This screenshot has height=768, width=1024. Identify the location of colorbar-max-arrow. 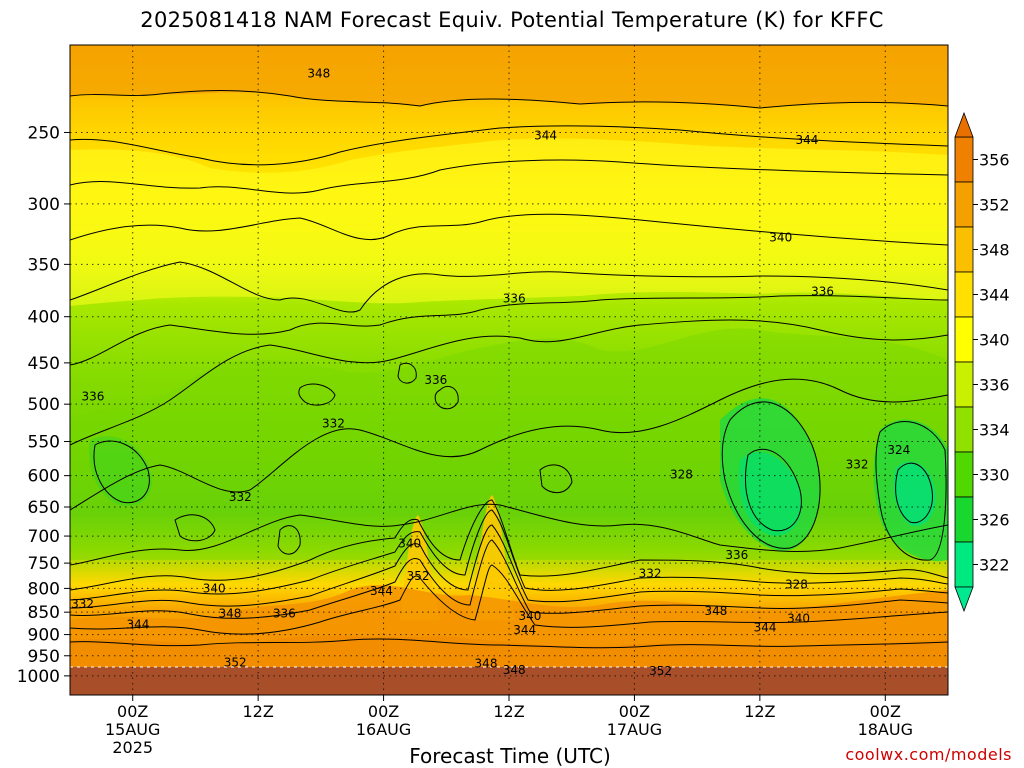
(964, 124).